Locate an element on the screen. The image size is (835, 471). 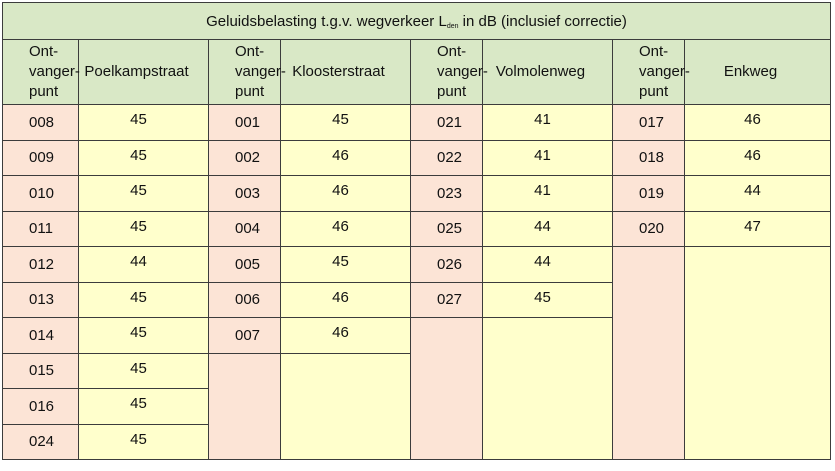
receiver-point-cell: 006 is located at coordinates (244, 299).